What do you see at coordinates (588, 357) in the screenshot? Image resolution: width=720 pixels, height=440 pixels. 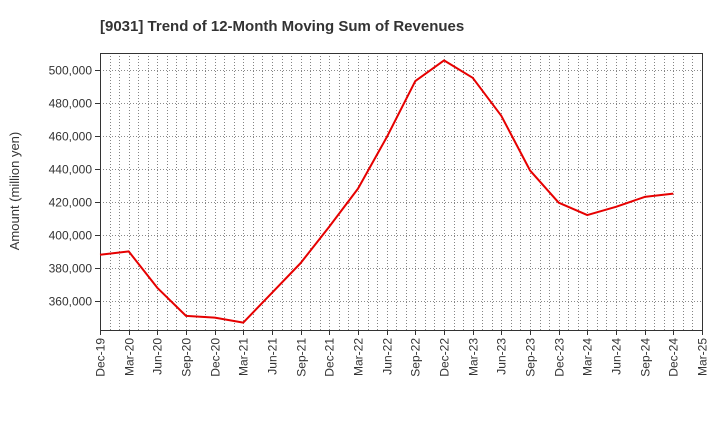 I see `x-tick-label: Mar-24` at bounding box center [588, 357].